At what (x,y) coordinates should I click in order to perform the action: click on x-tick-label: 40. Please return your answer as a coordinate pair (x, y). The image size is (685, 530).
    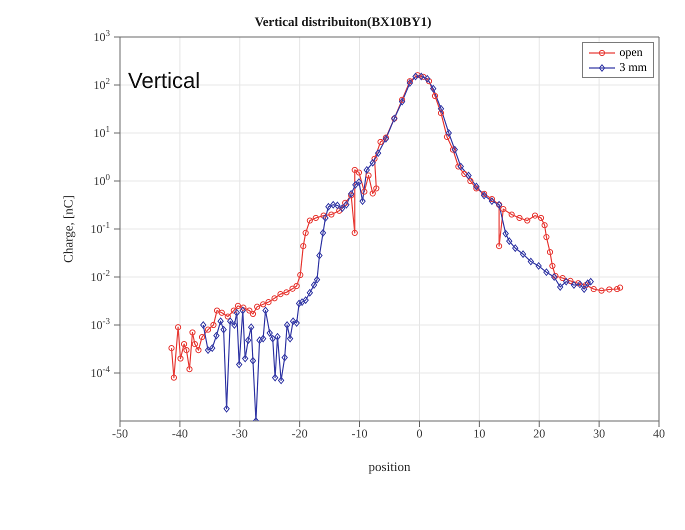
    Looking at the image, I should click on (659, 433).